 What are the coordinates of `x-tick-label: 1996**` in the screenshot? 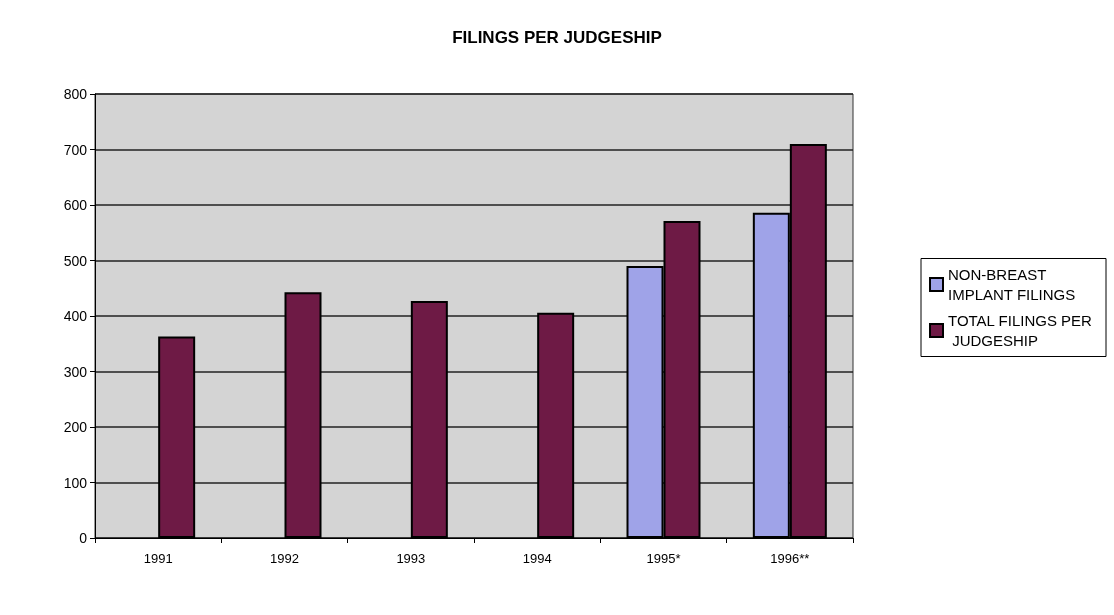 It's located at (790, 558).